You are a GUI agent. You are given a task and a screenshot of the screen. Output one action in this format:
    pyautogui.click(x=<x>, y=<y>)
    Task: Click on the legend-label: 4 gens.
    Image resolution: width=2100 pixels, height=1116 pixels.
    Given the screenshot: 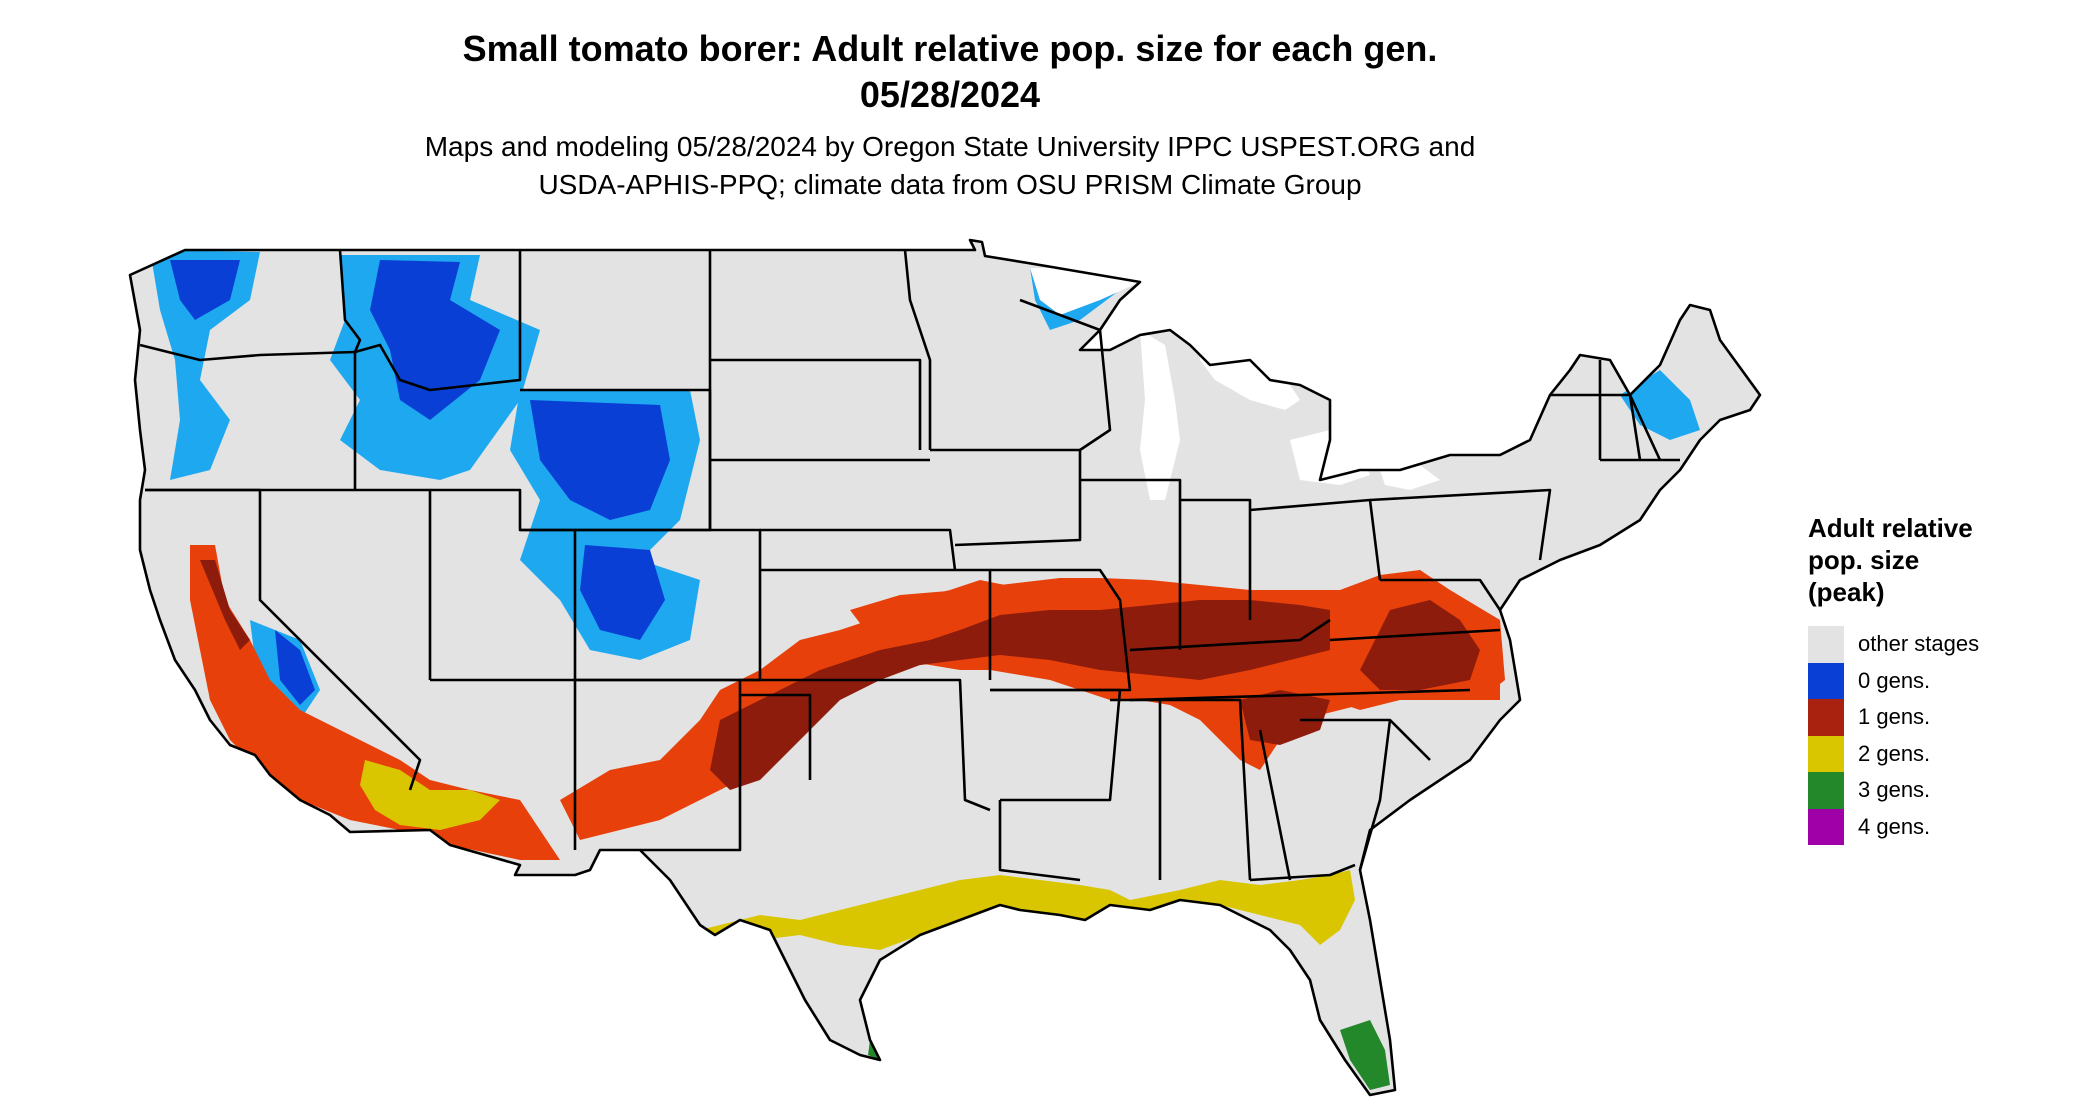 What is the action you would take?
    pyautogui.click(x=1894, y=826)
    